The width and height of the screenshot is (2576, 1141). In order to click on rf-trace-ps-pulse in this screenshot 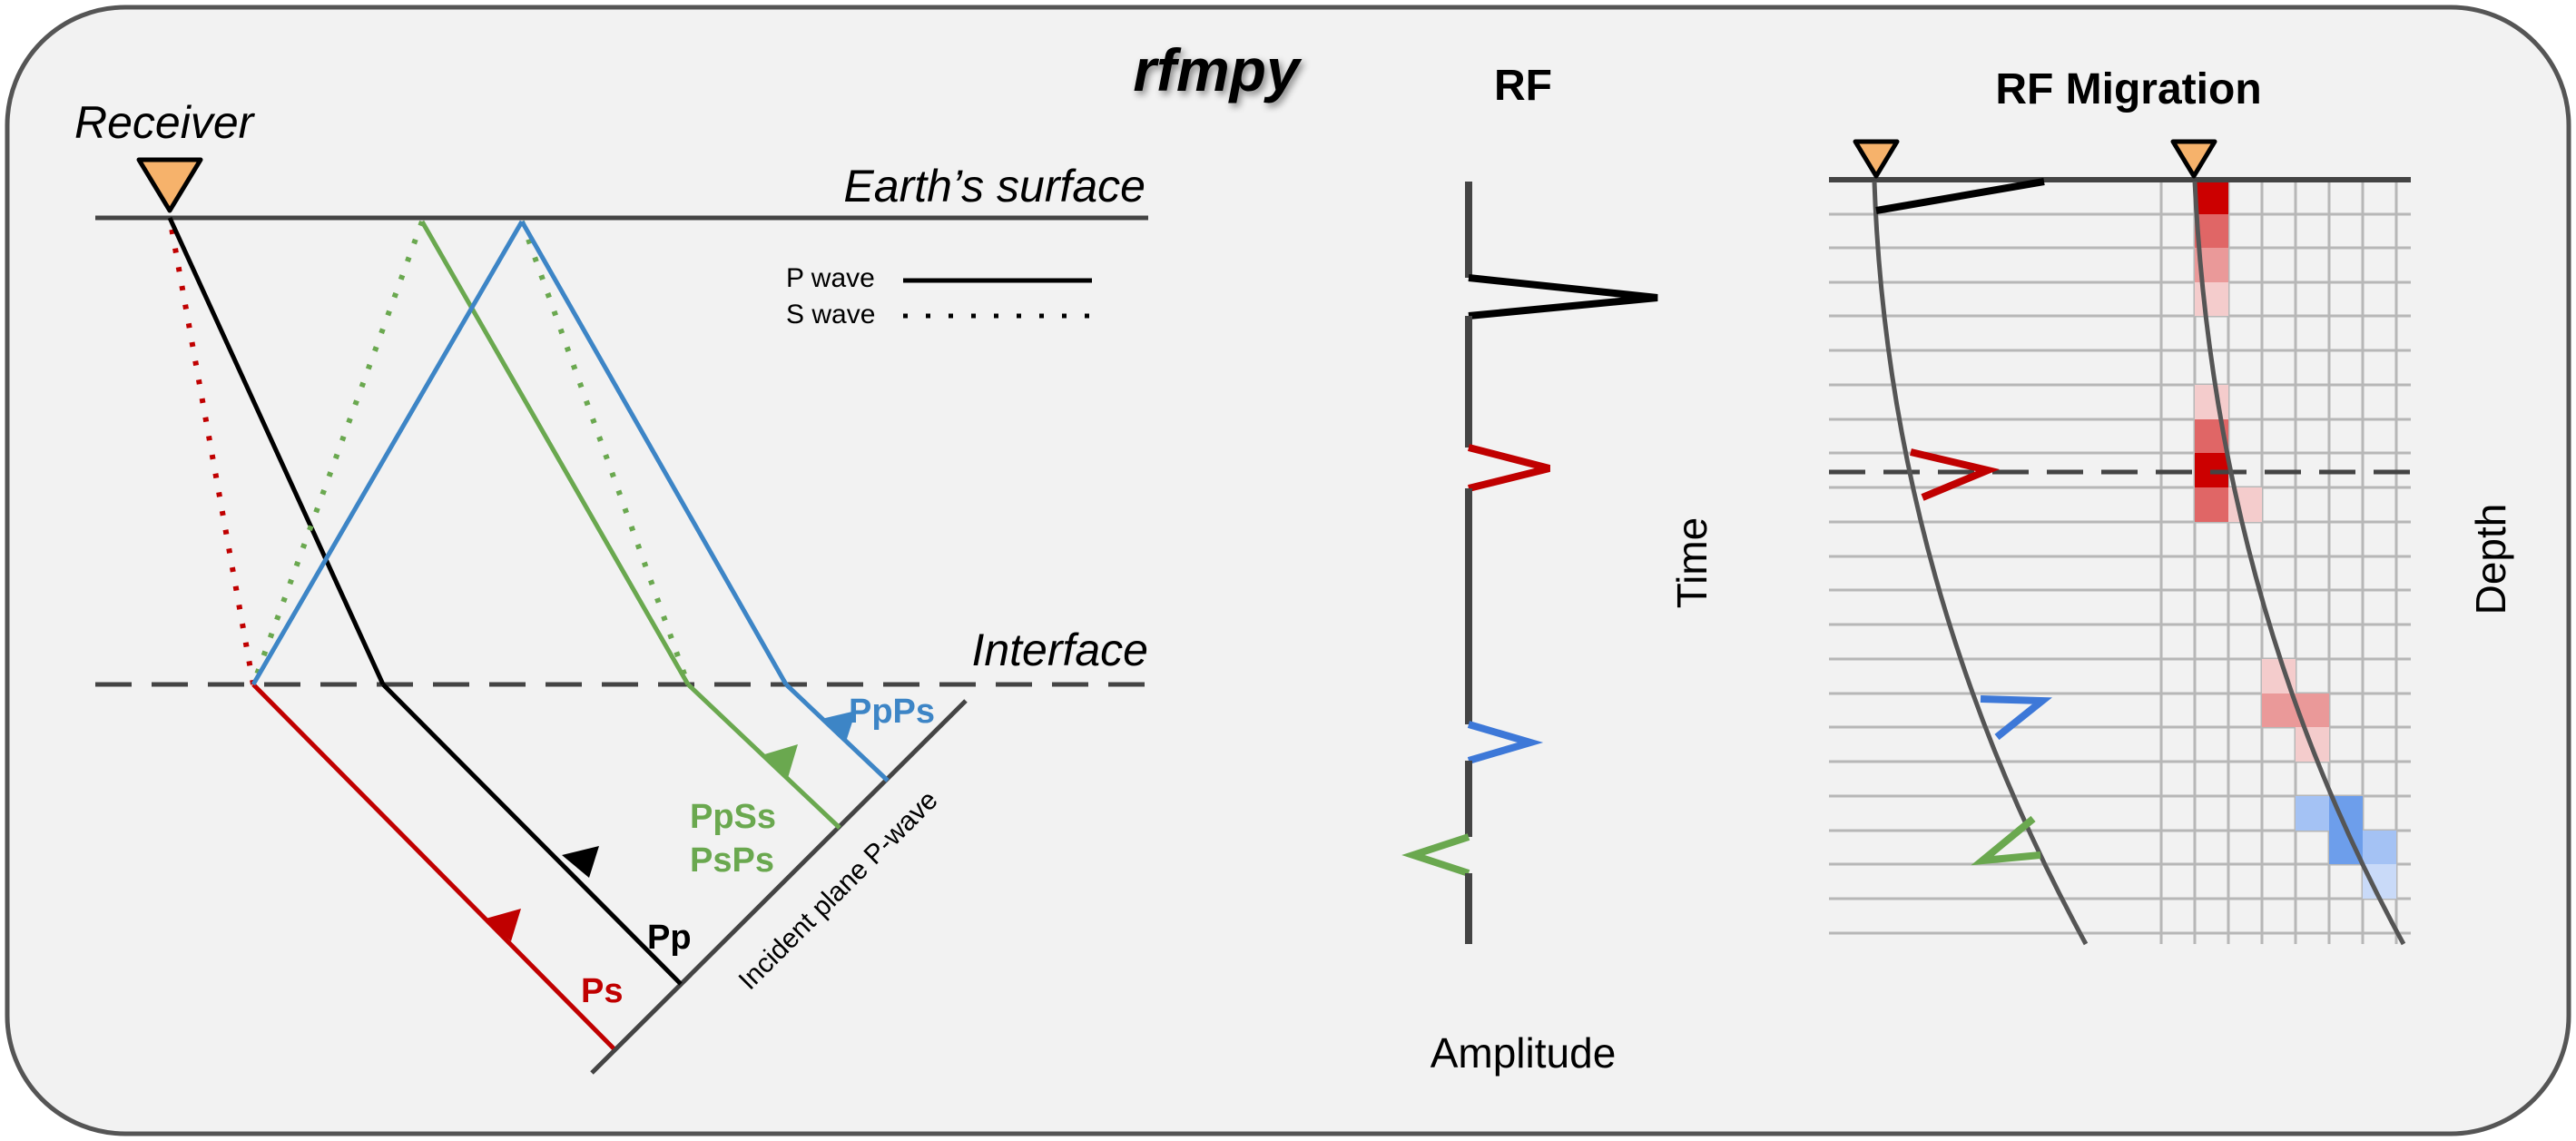, I will do `click(1509, 468)`.